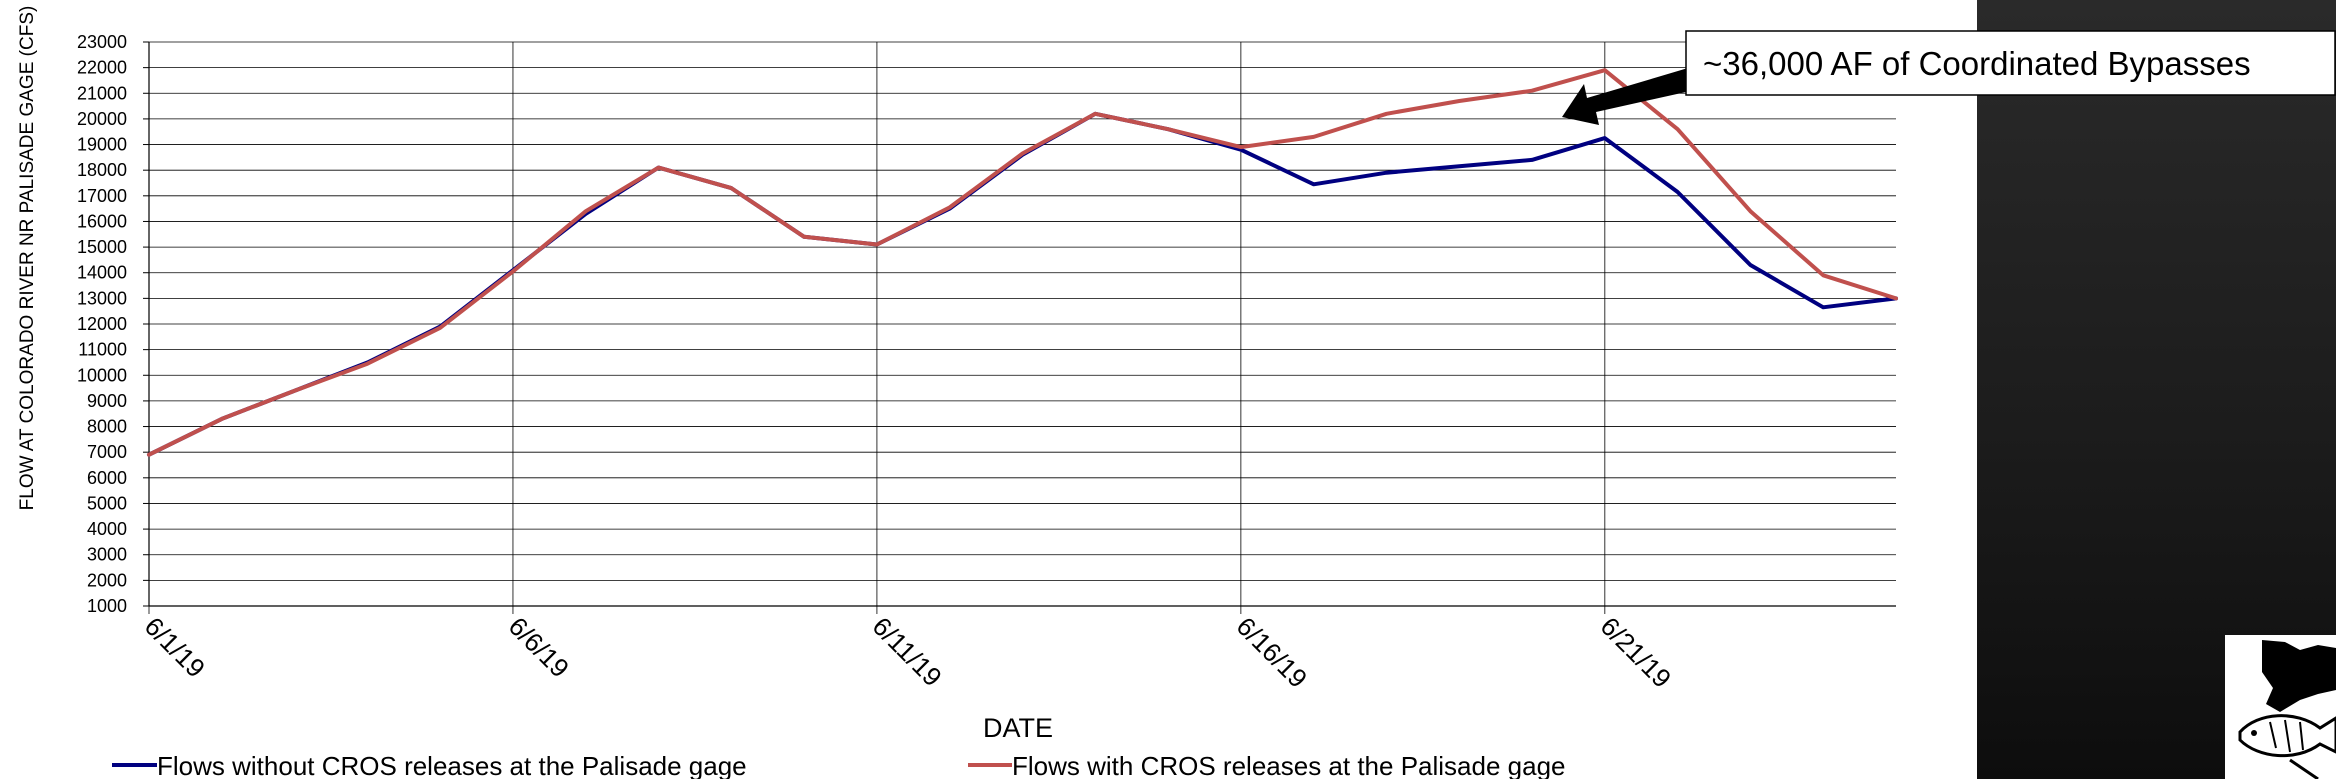 This screenshot has width=2336, height=779. What do you see at coordinates (107, 503) in the screenshot?
I see `y-tick-label: 5000` at bounding box center [107, 503].